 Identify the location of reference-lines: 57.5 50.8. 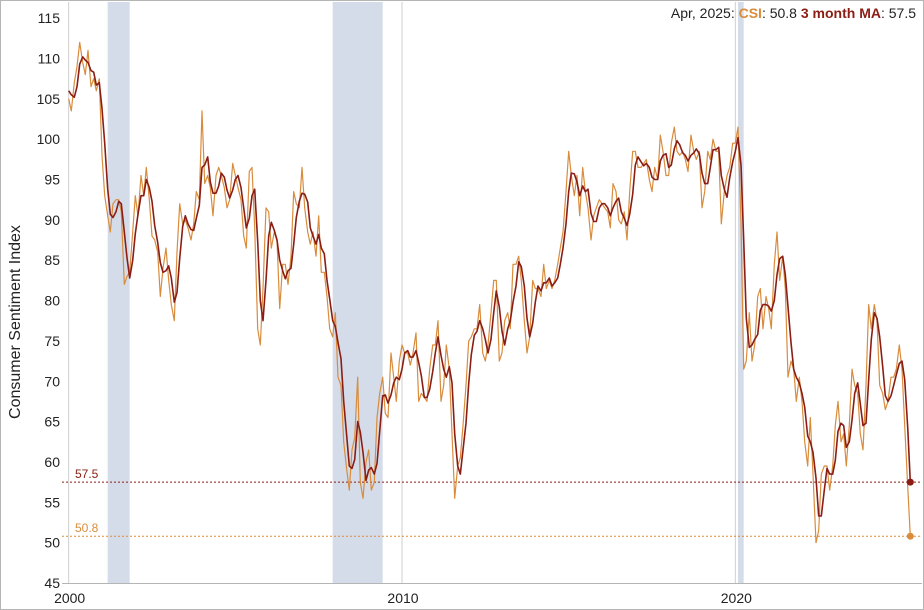
(492, 502).